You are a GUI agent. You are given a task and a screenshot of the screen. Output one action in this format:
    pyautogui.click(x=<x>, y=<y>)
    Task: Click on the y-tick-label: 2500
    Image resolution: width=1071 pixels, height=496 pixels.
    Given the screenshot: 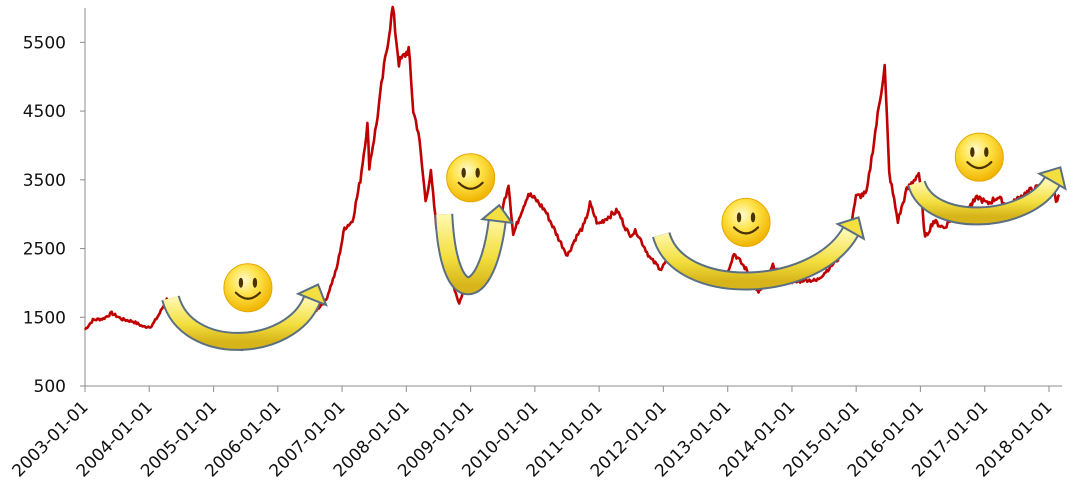 What is the action you would take?
    pyautogui.click(x=44, y=250)
    